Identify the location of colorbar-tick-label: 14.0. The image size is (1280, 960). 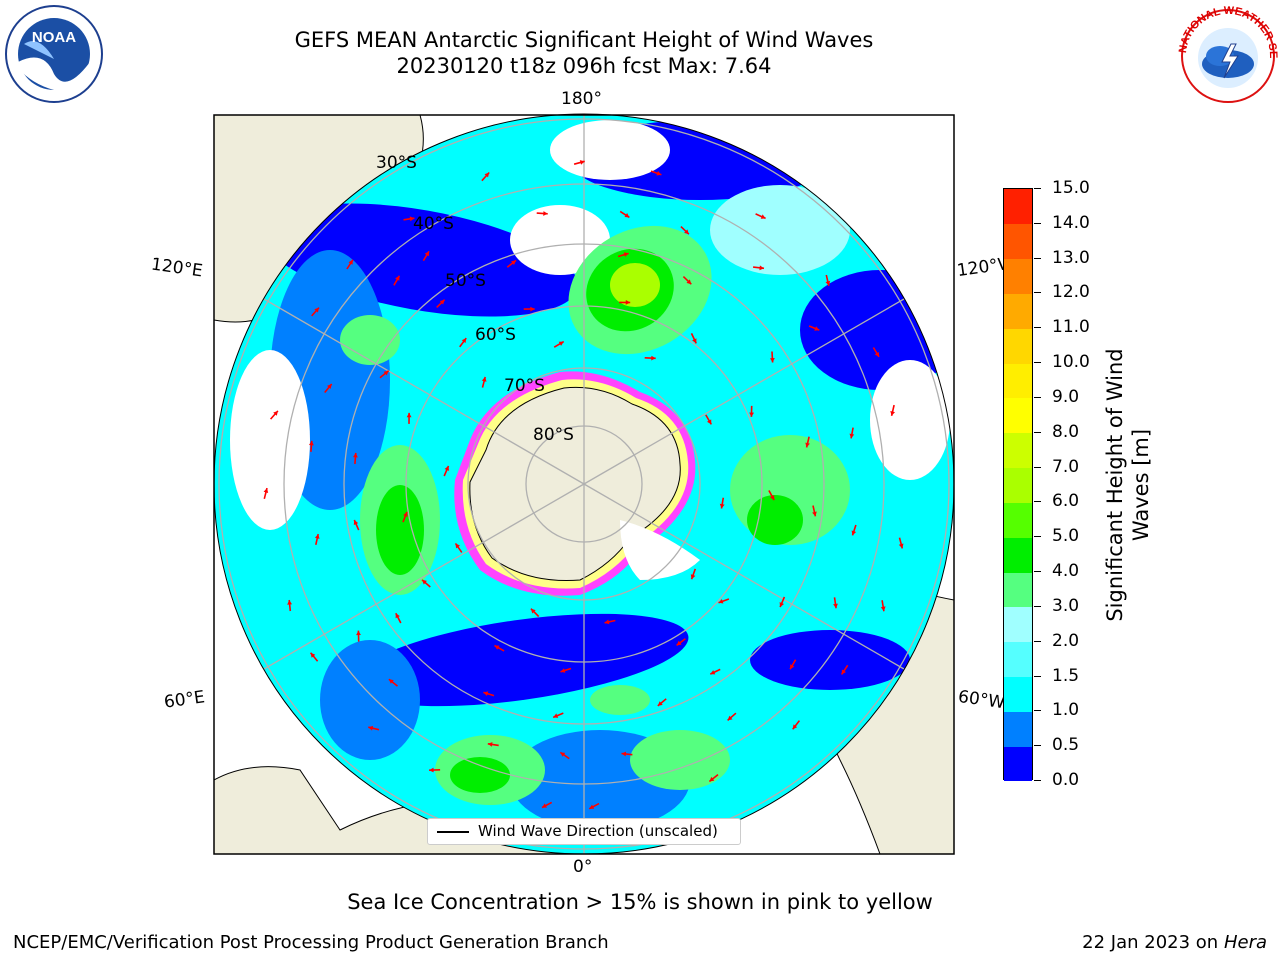
(1071, 222).